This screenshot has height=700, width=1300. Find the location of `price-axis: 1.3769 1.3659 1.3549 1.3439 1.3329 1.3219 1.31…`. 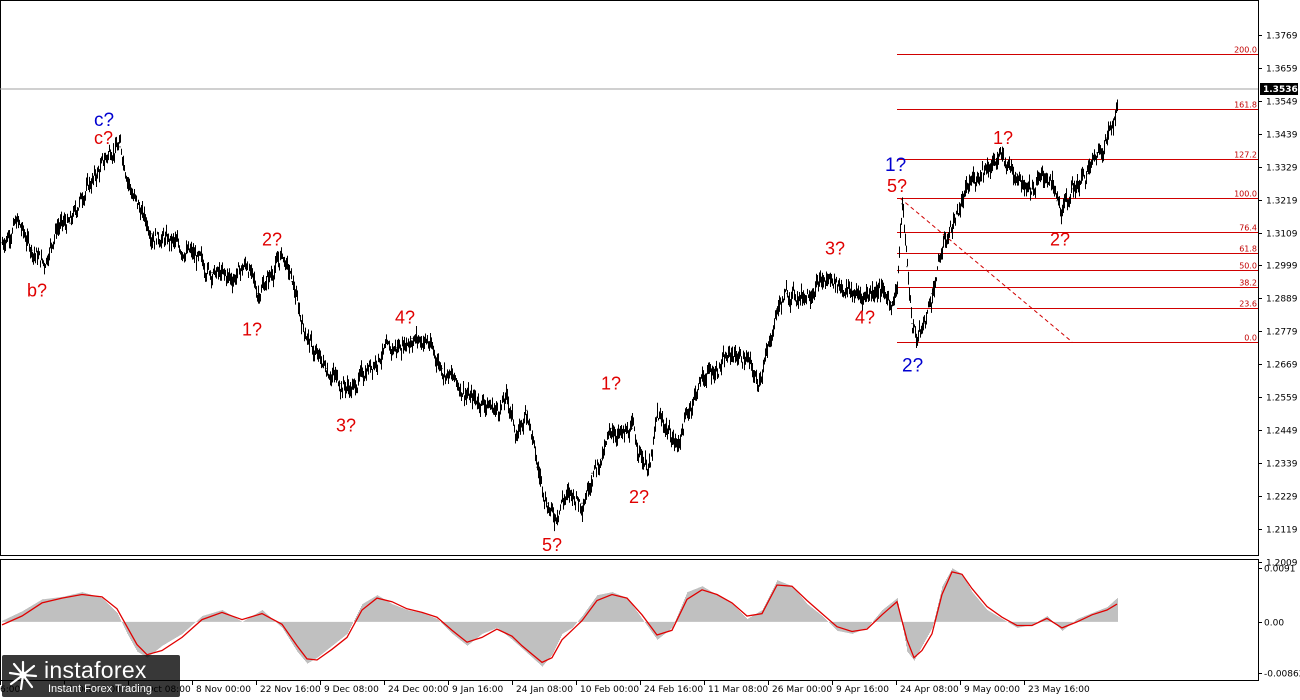

price-axis: 1.3769 1.3659 1.3549 1.3439 1.3329 1.3219 1.31… is located at coordinates (1278, 300).